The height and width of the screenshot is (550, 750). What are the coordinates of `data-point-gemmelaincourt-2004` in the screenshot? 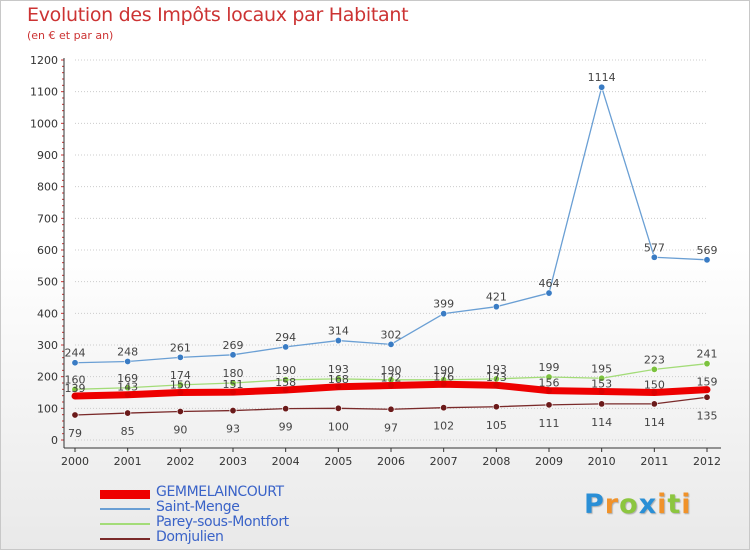 It's located at (285, 389).